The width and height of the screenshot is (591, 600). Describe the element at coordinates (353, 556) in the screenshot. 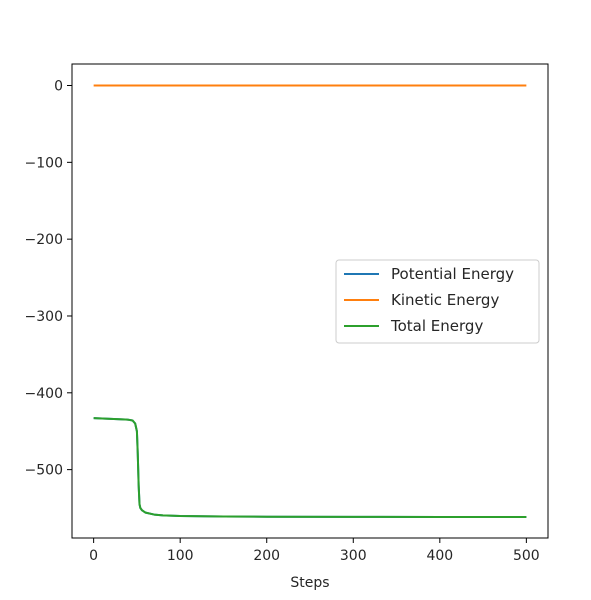

I see `x-tick-label: 300` at that location.